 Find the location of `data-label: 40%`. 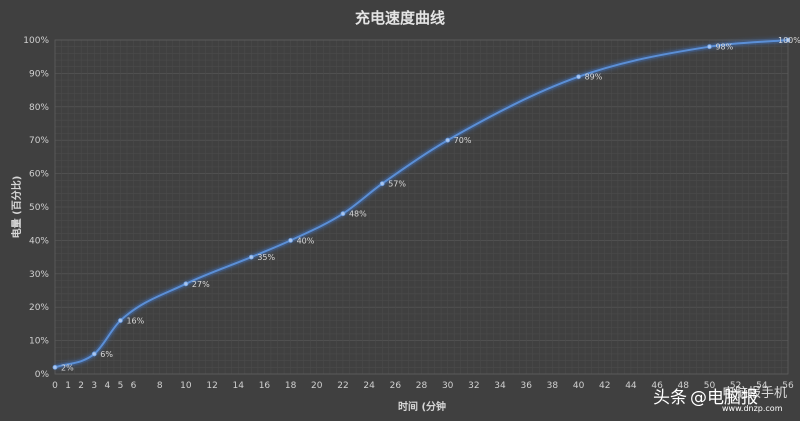

data-label: 40% is located at coordinates (306, 240).